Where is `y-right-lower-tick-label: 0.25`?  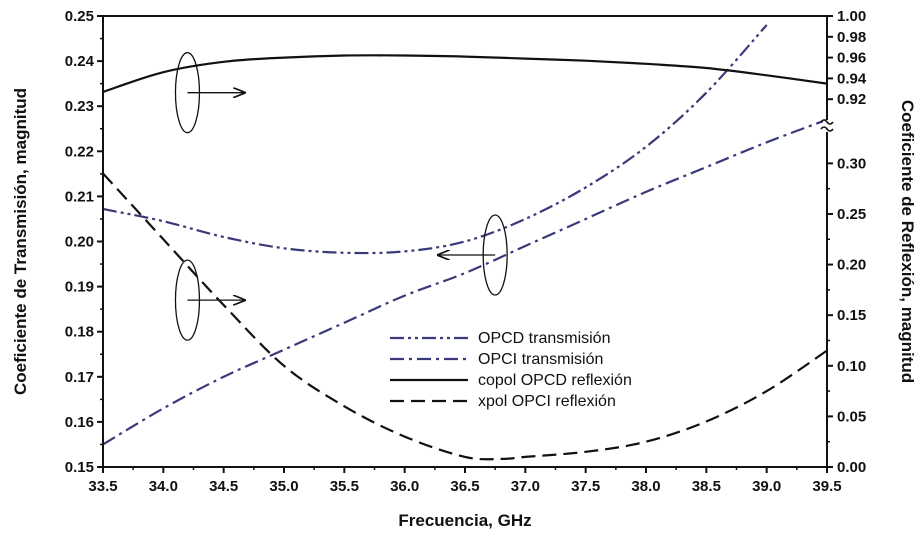
y-right-lower-tick-label: 0.25 is located at coordinates (851, 214).